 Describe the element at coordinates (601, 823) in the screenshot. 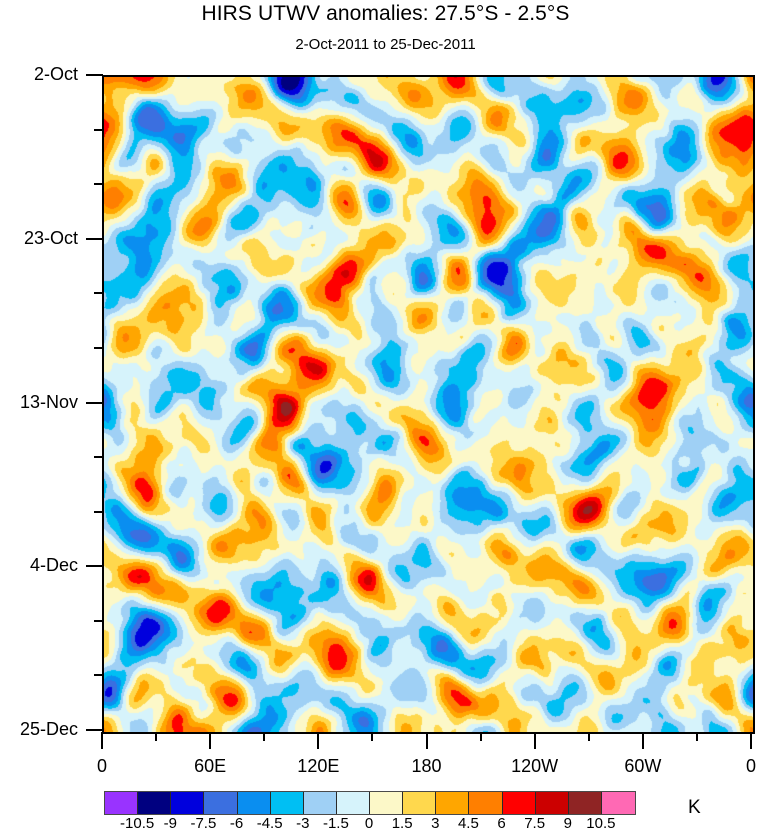

I see `colorbar-tick-label: 10.5` at that location.